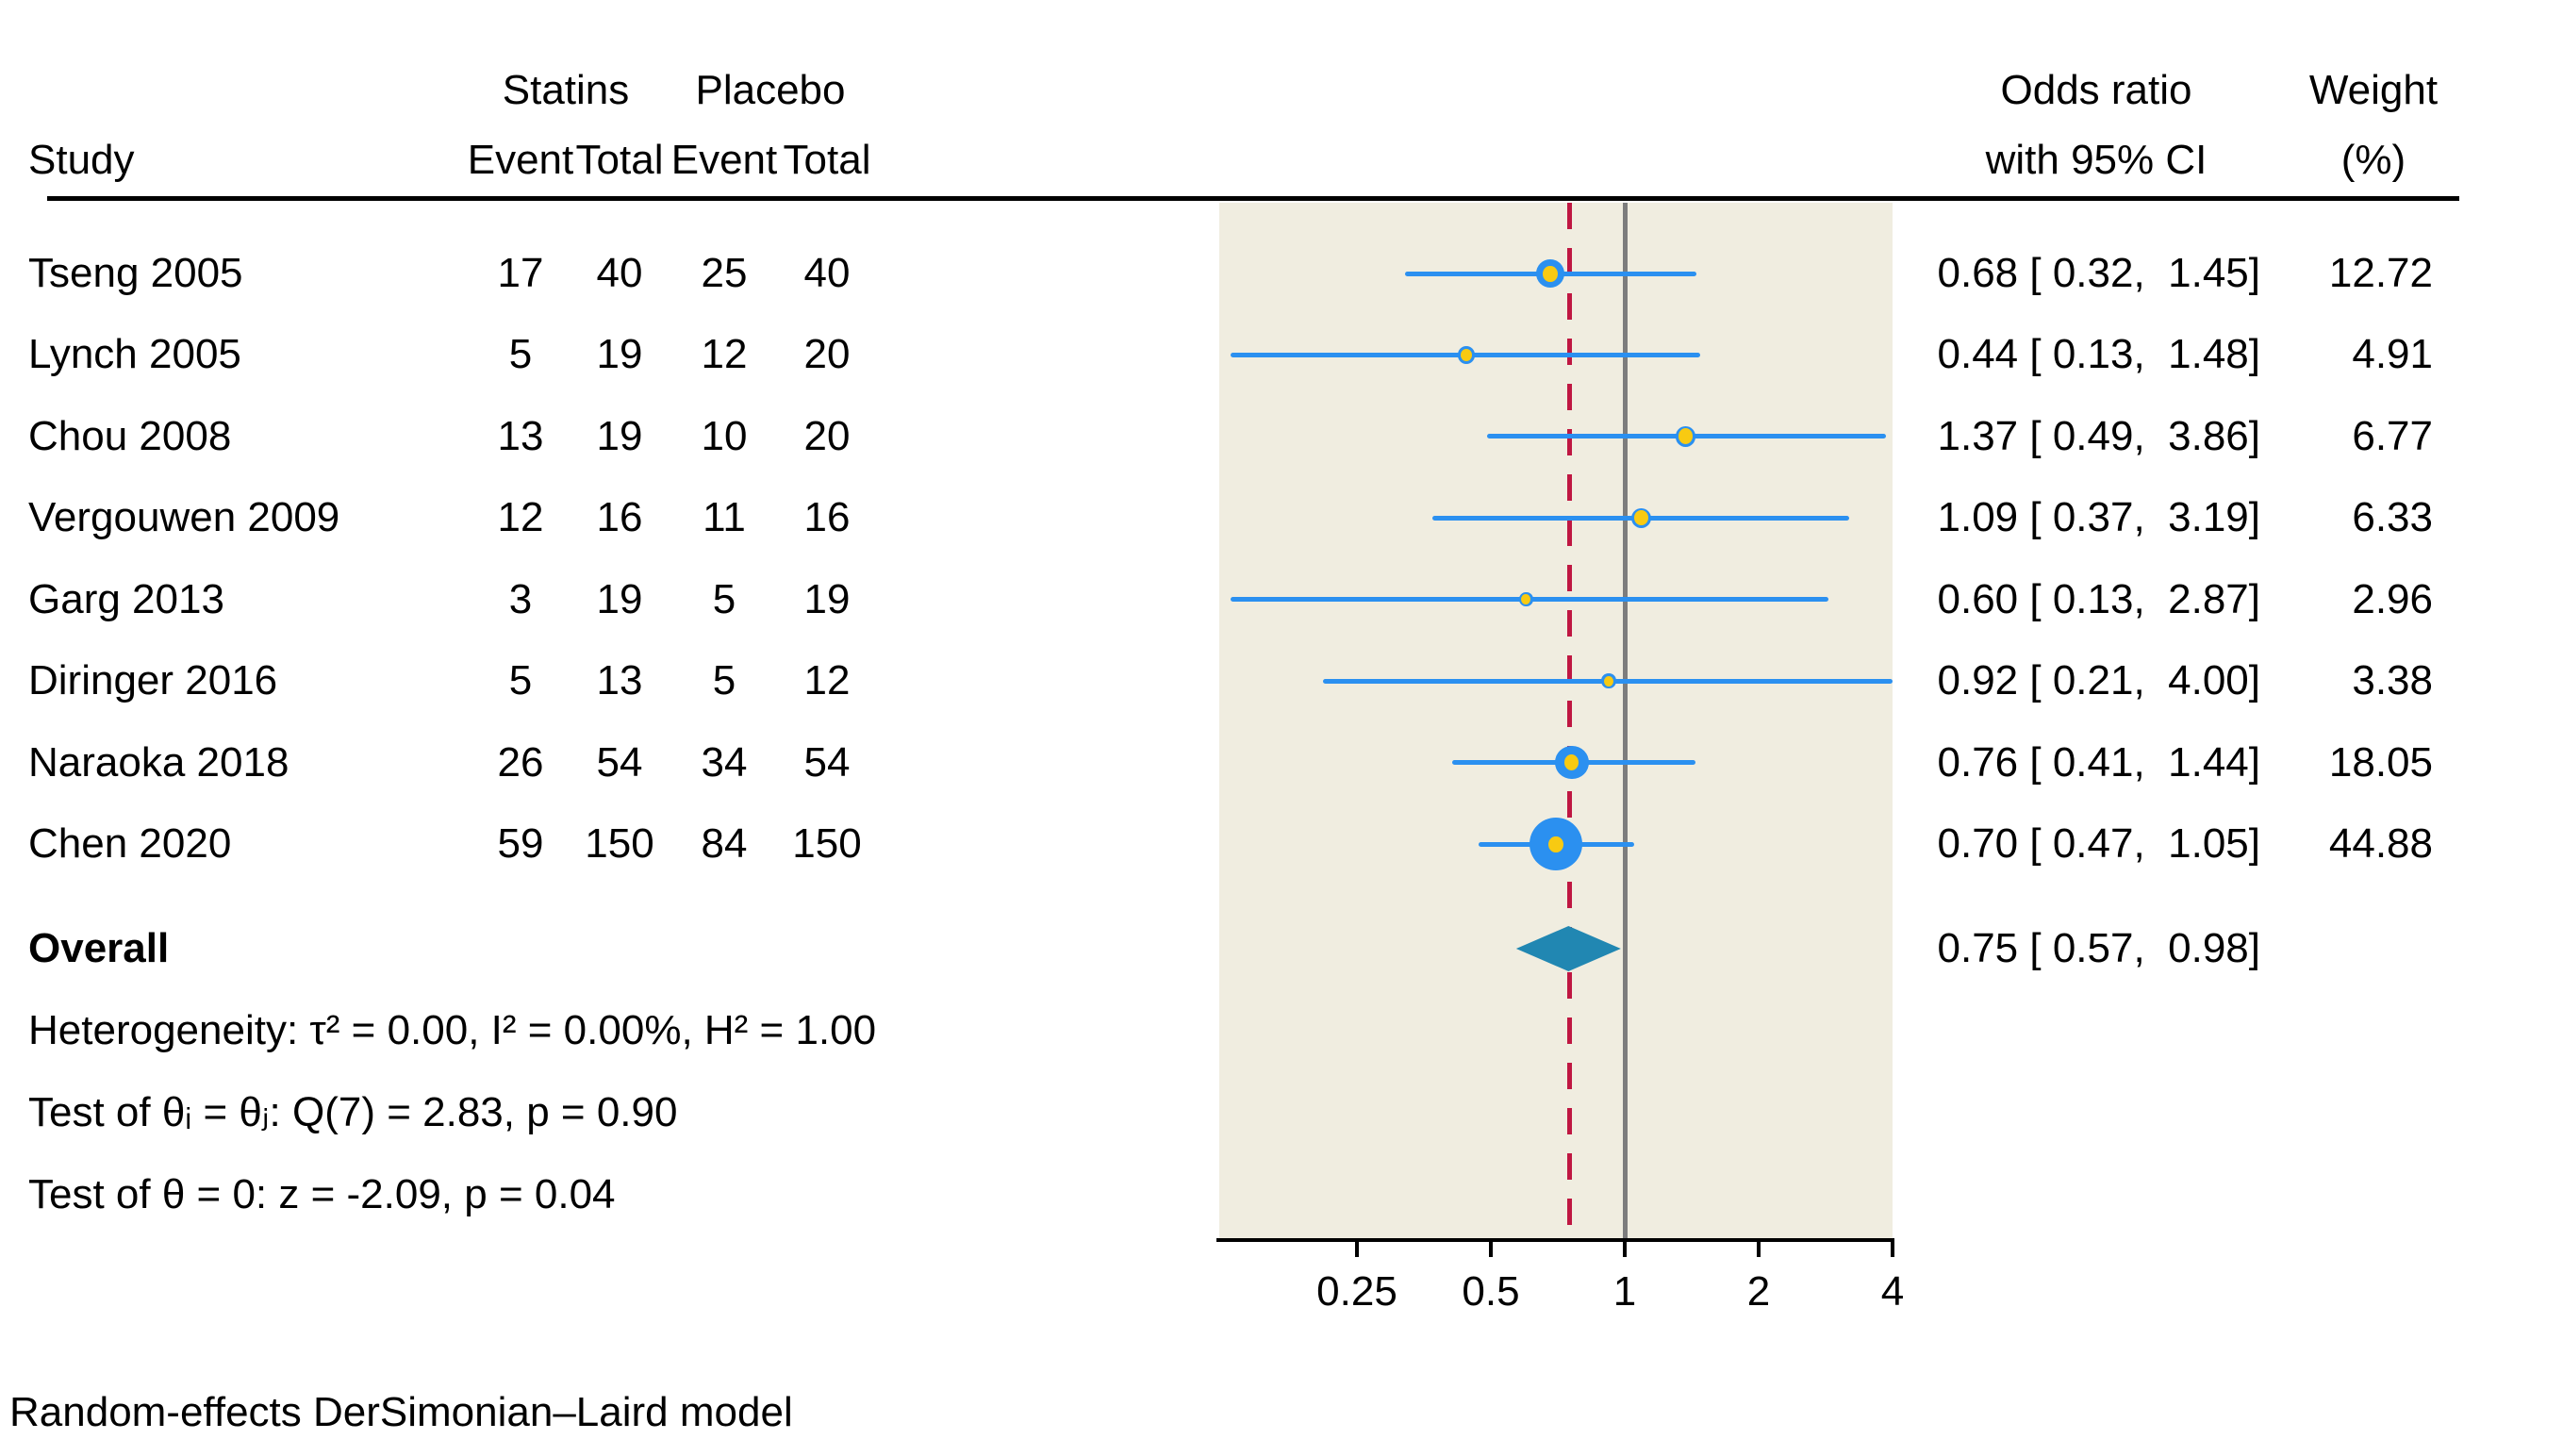 This screenshot has height=1456, width=2563. I want to click on overall-label: Overall, so click(99, 948).